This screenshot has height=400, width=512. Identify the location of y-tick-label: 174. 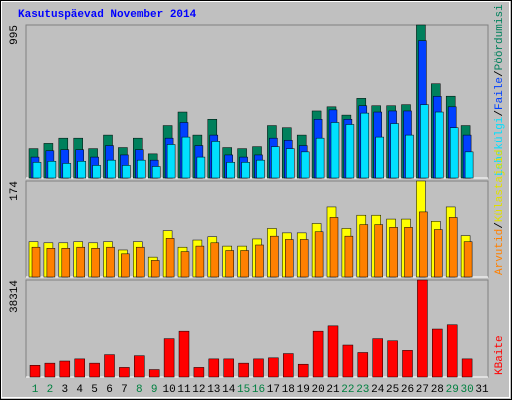
(15, 191).